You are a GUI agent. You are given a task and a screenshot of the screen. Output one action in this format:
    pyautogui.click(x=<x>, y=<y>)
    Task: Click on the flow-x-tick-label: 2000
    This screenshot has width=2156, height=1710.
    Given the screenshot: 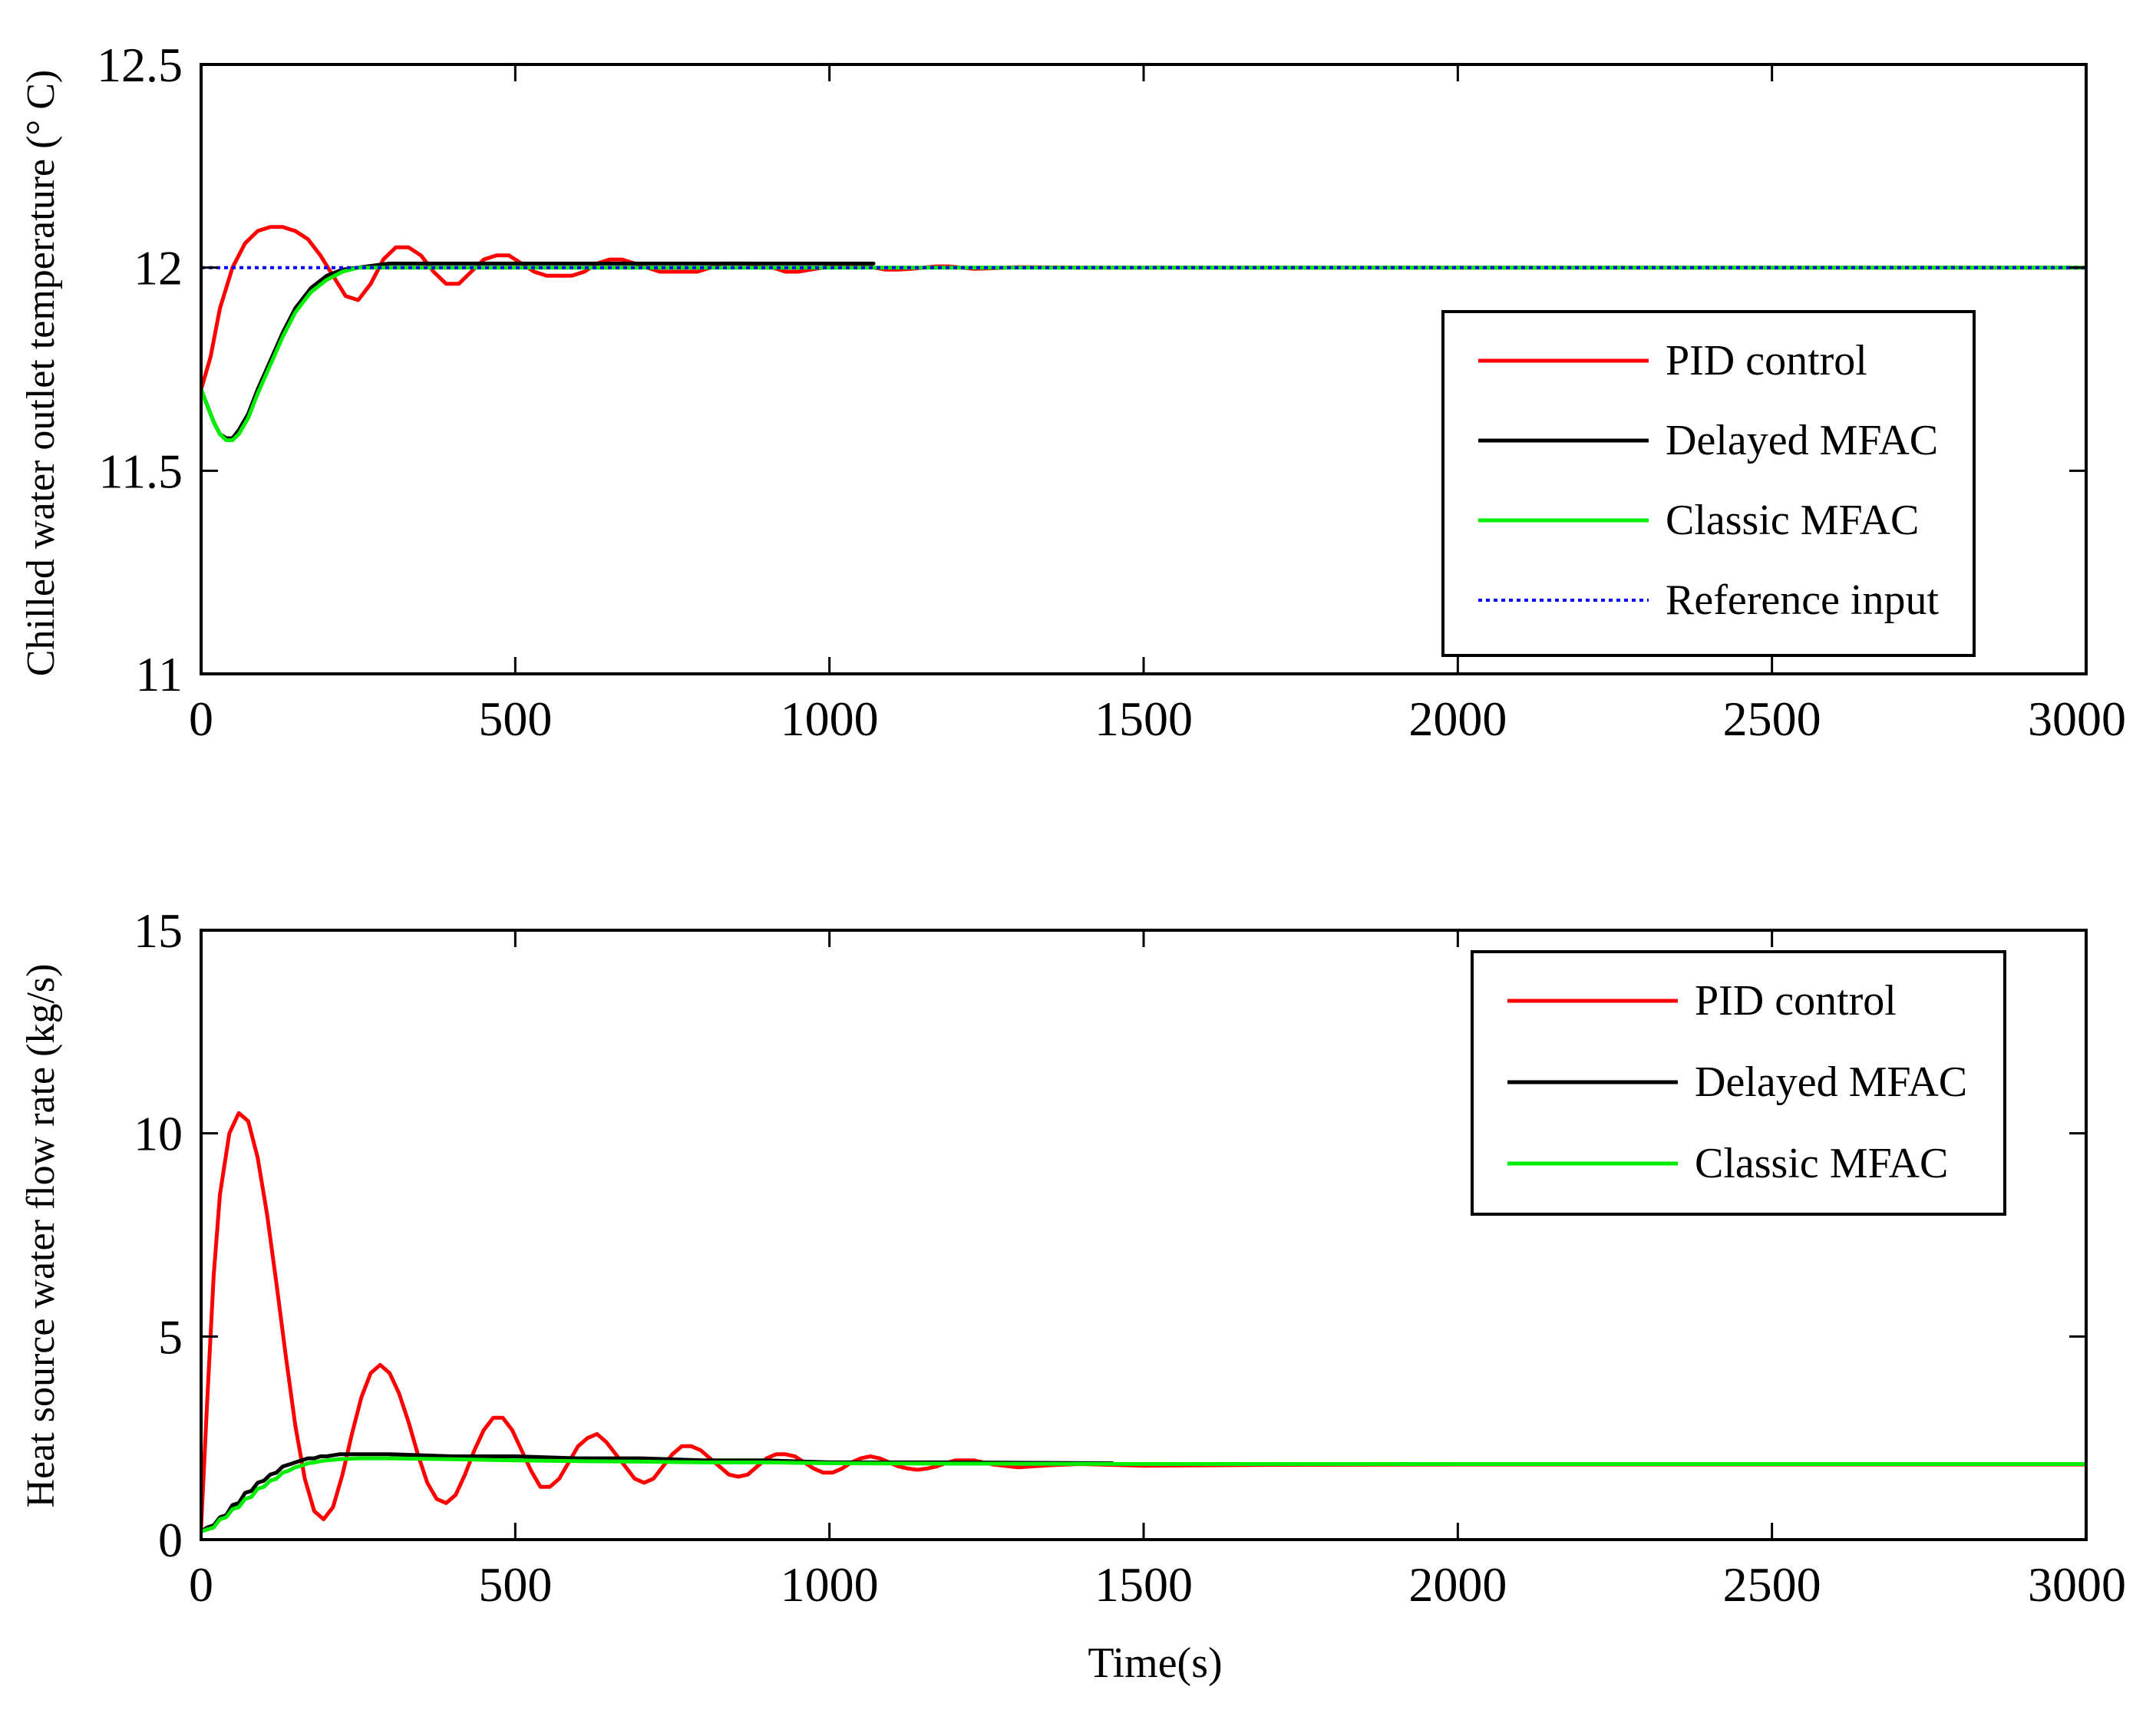 What is the action you would take?
    pyautogui.click(x=1457, y=1584)
    